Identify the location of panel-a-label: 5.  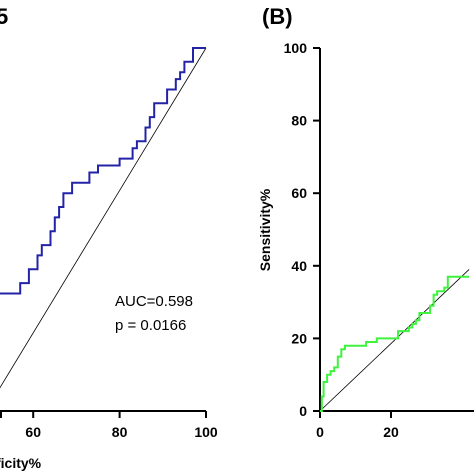
(4, 16).